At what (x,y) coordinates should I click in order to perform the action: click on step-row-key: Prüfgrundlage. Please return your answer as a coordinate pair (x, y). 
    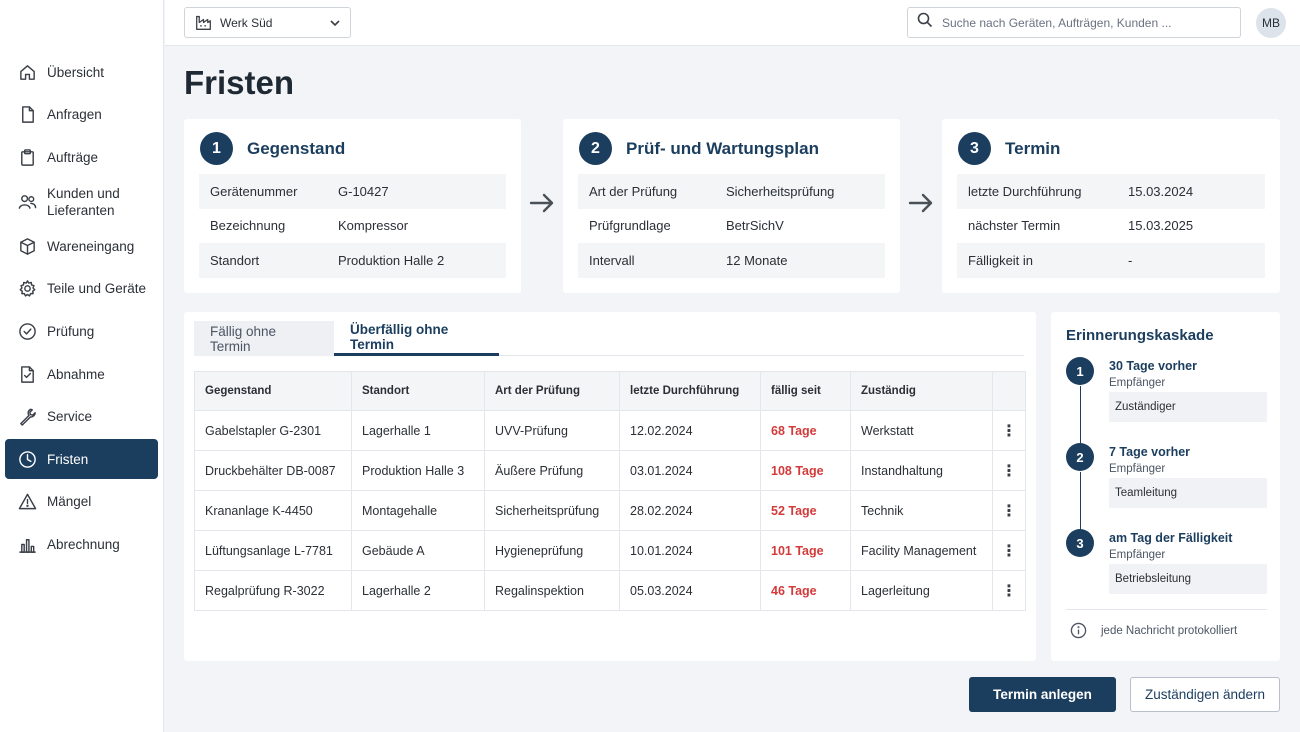
    Looking at the image, I should click on (630, 226).